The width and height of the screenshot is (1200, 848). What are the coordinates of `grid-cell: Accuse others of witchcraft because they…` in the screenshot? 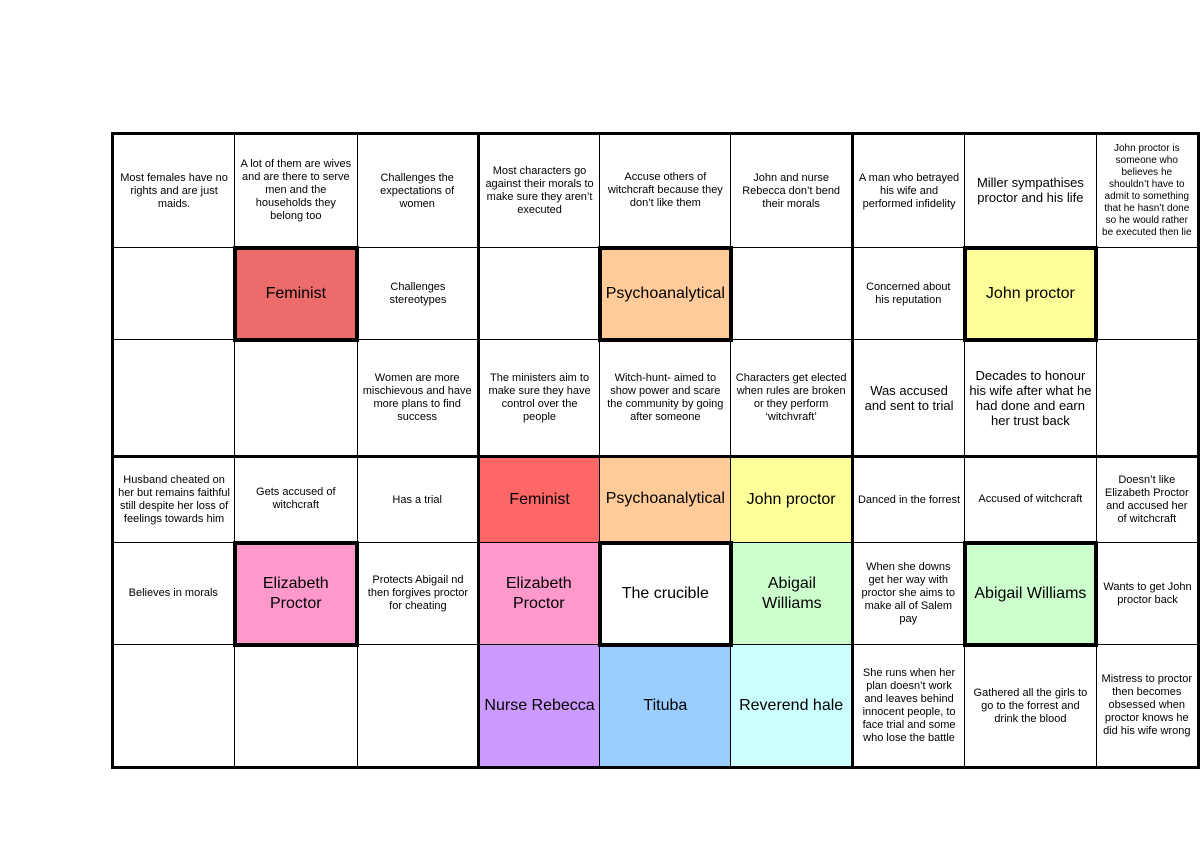 It's located at (665, 190).